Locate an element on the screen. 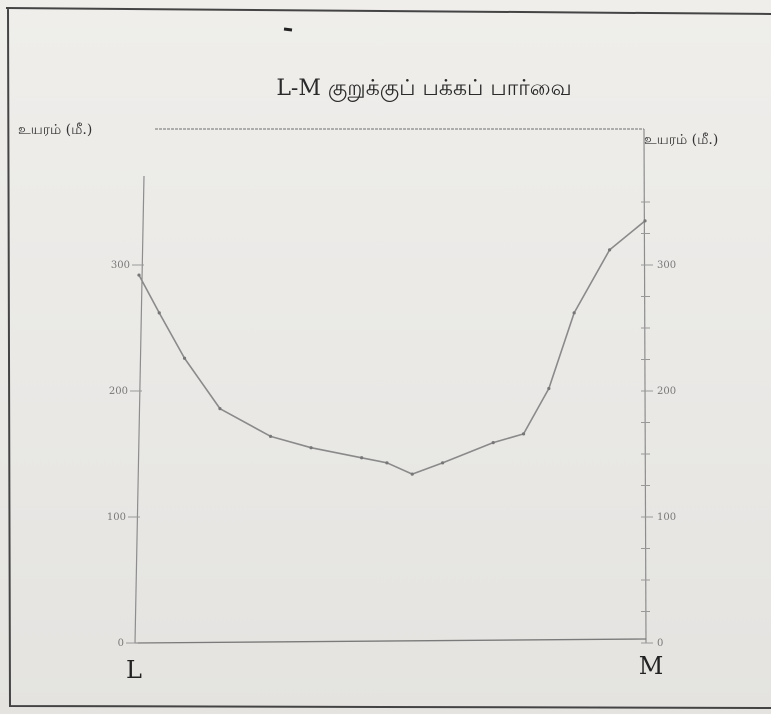 The image size is (771, 714). y-axis-label-left: உயரம் (மீ.) is located at coordinates (55, 130).